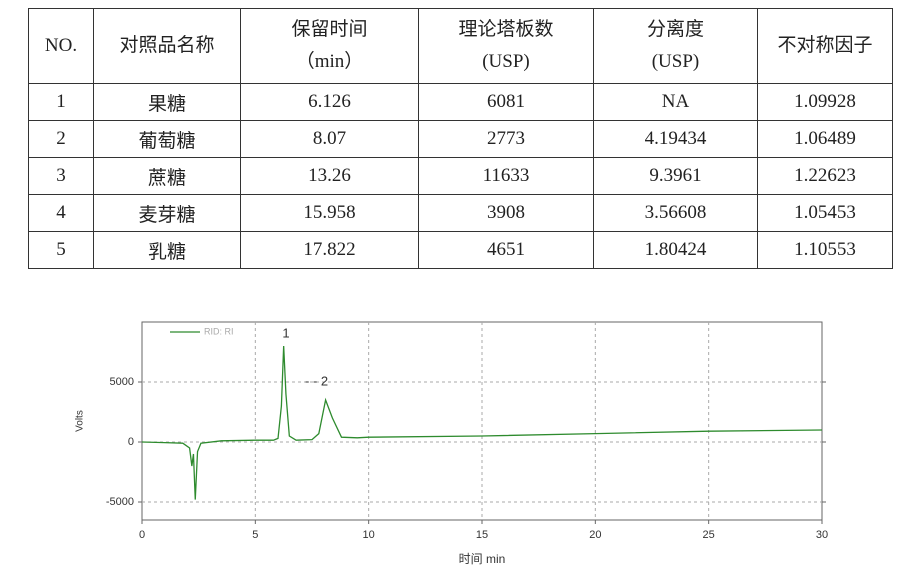 The image size is (922, 568). What do you see at coordinates (506, 46) in the screenshot?
I see `header-cell: 理论塔板数 (USP)` at bounding box center [506, 46].